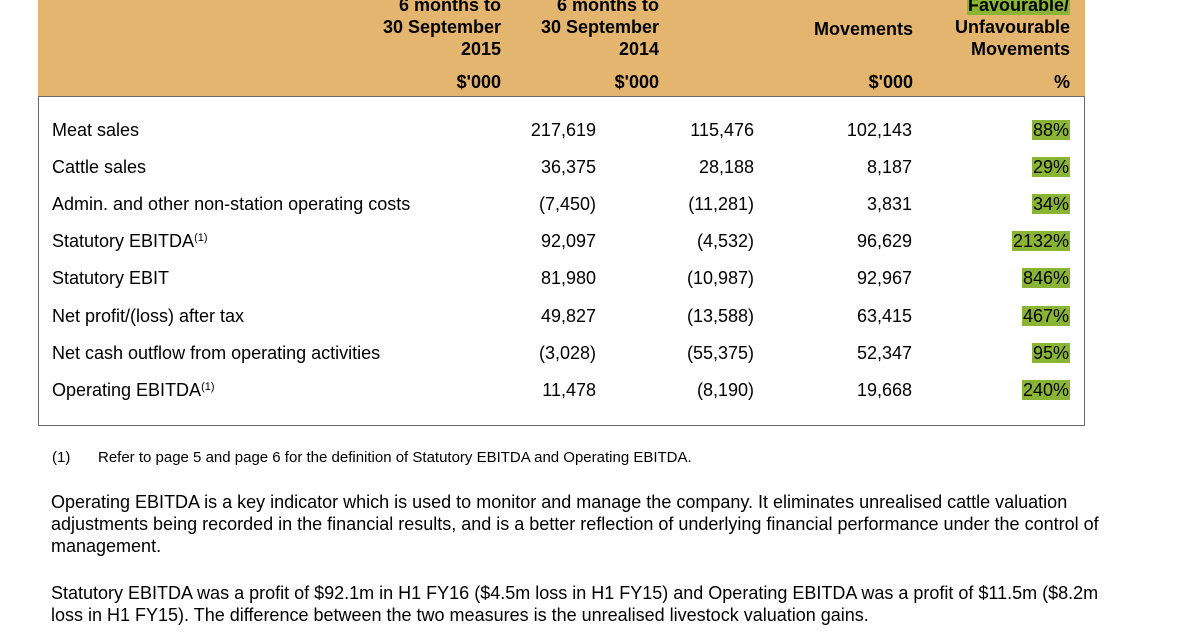 The width and height of the screenshot is (1179, 633). Describe the element at coordinates (990, 30) in the screenshot. I see `header-col-favourable: Favourable/ Unfavourable Movements` at that location.